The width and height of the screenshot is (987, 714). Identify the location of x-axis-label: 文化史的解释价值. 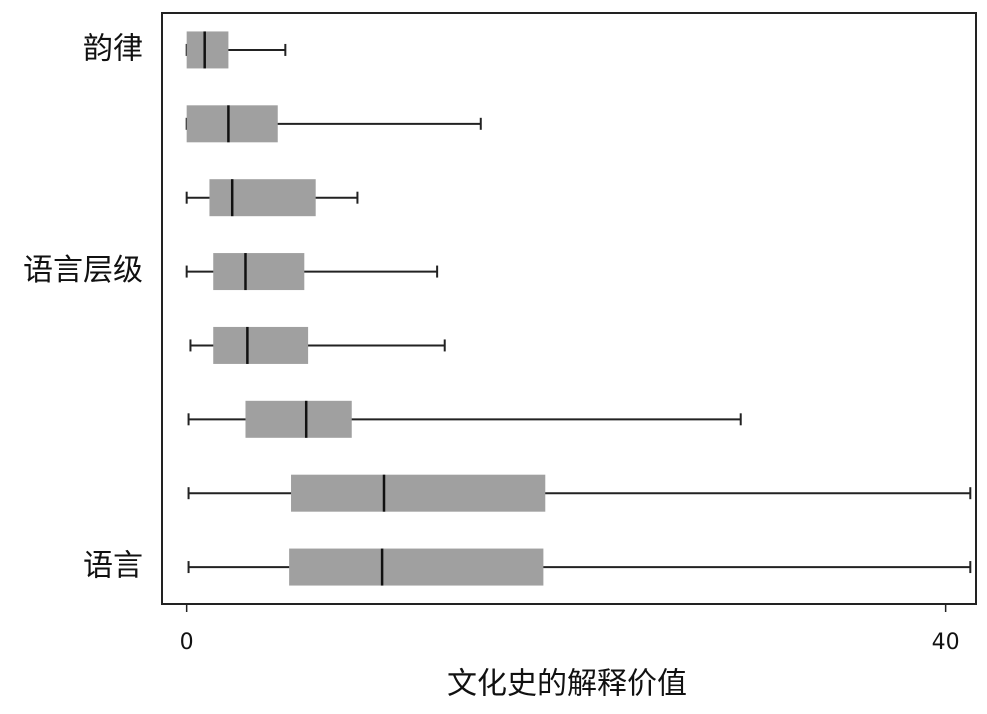
(567, 684).